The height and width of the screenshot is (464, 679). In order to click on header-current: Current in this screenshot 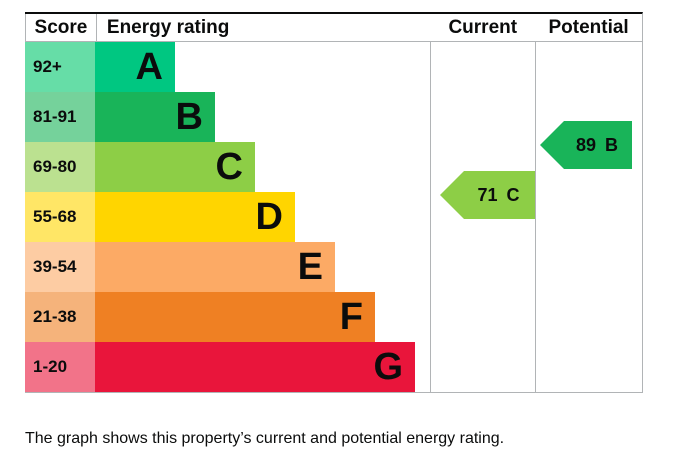, I will do `click(483, 27)`.